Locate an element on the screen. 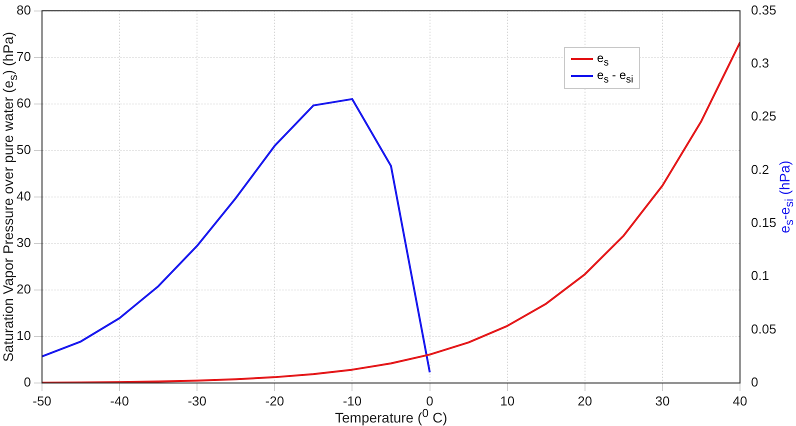  y-tick-label: 50 is located at coordinates (23, 149).